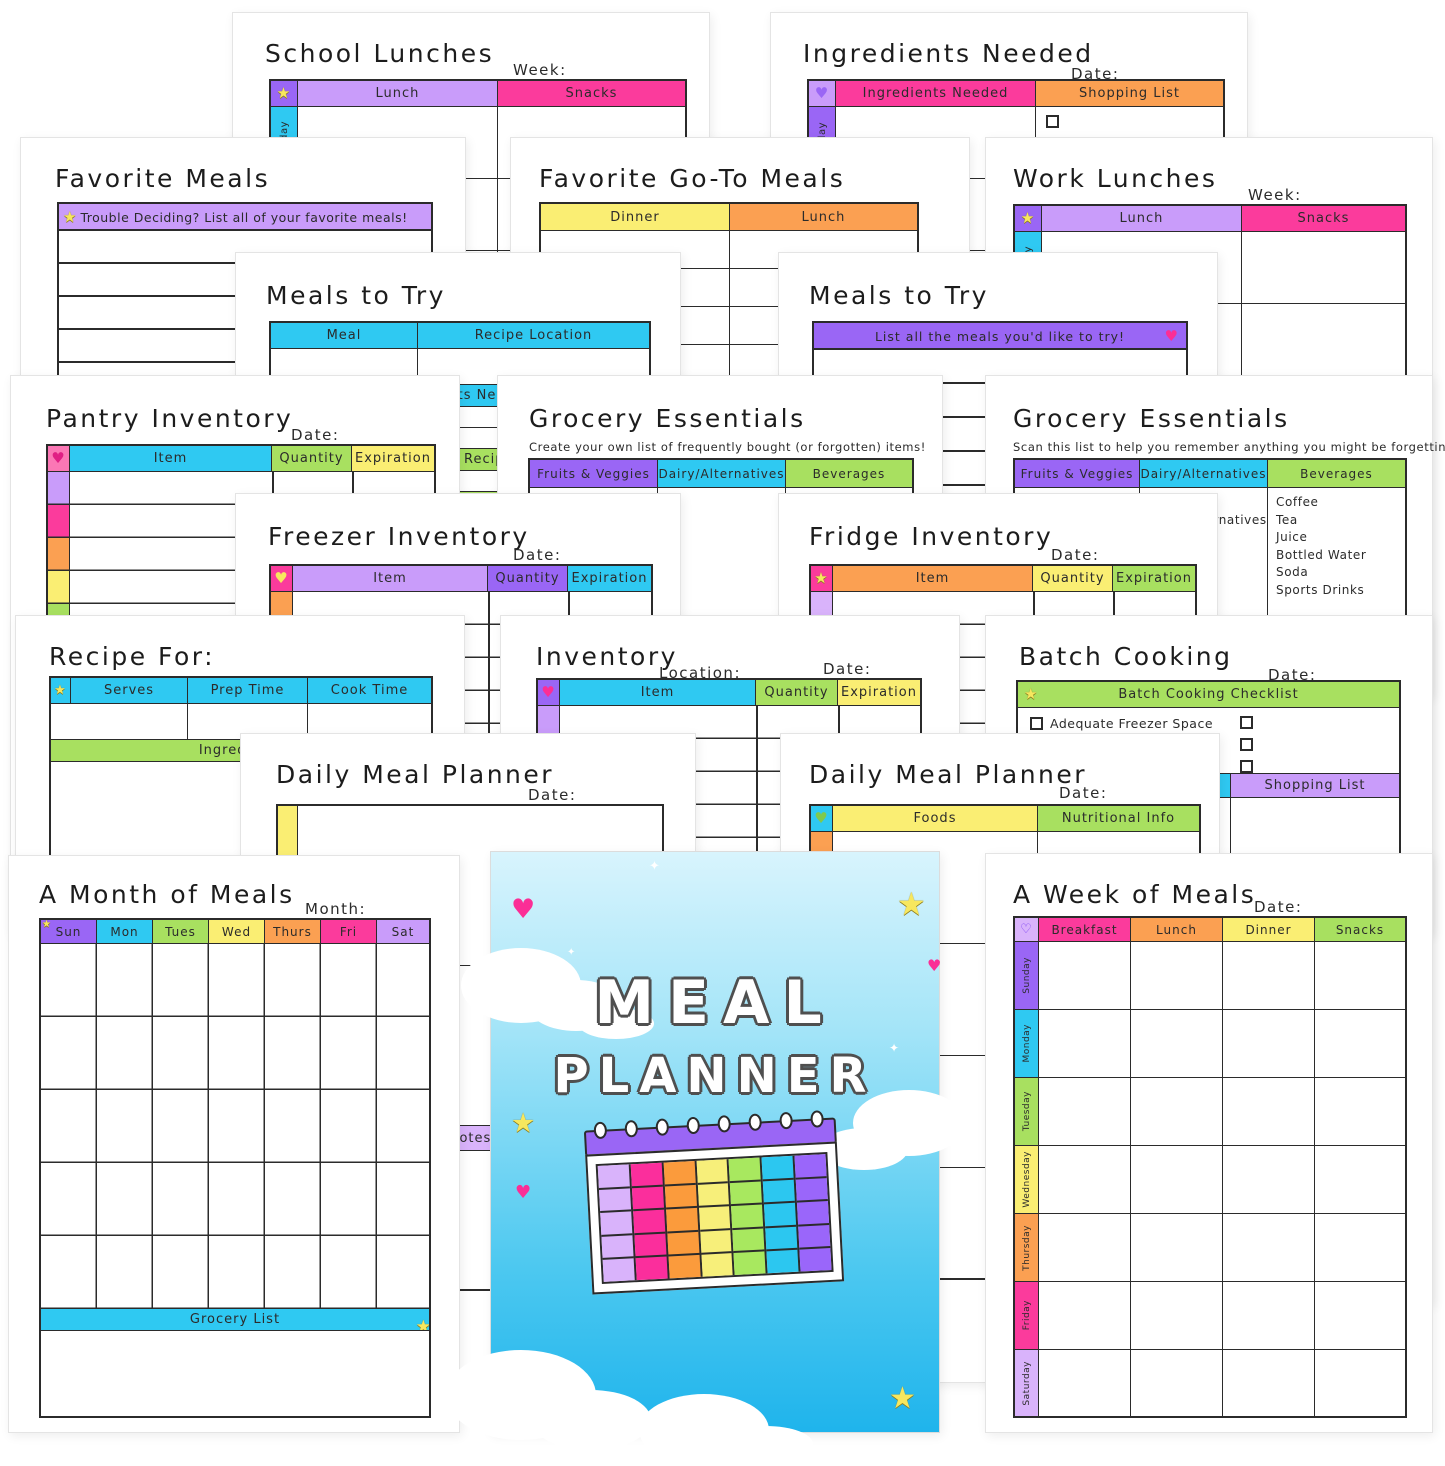 This screenshot has width=1445, height=1466. I want to click on month-grid, so click(235, 1126).